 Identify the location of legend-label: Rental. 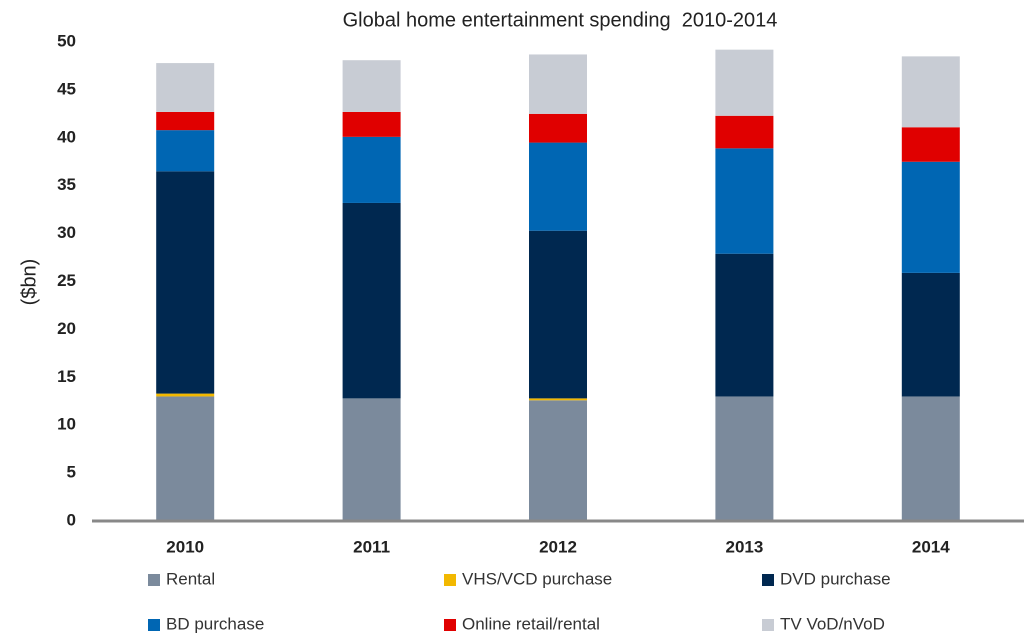
(190, 578).